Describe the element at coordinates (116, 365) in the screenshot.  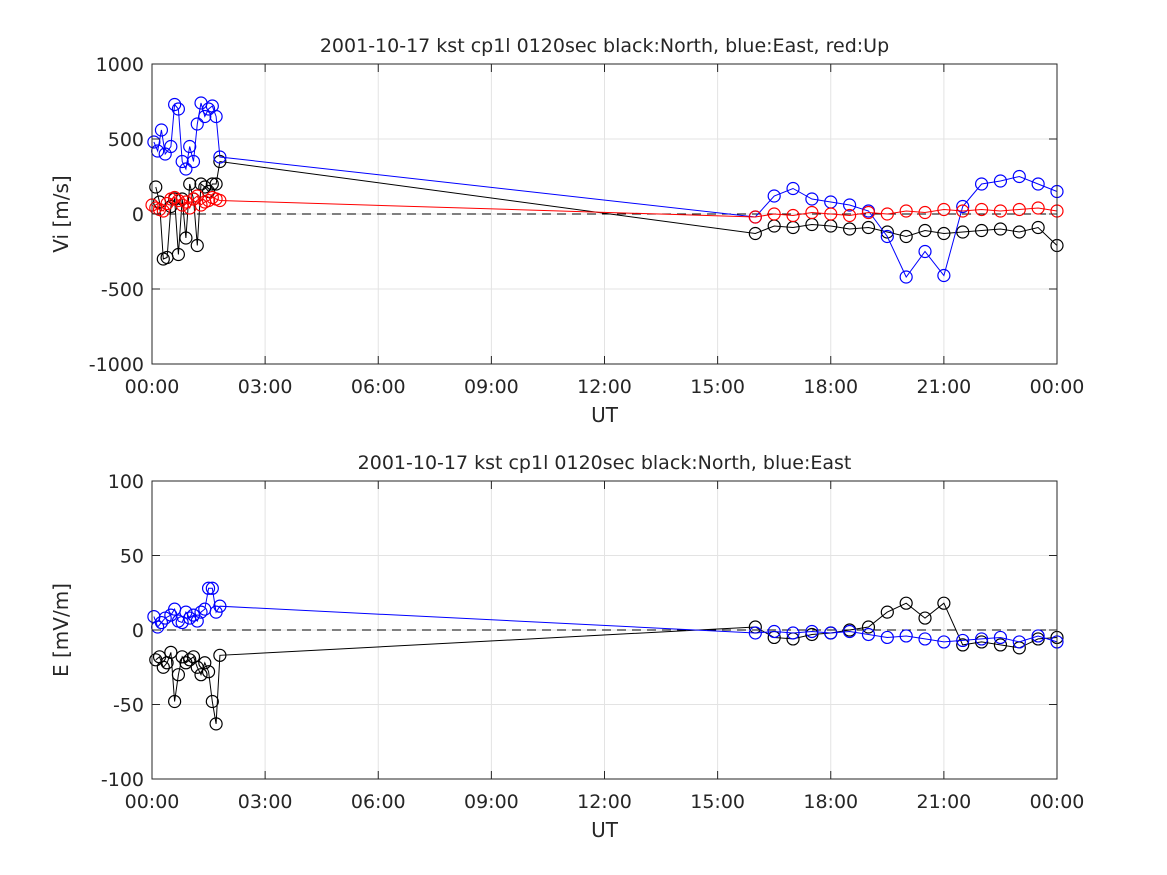
I see `y-tick-label: -1000` at that location.